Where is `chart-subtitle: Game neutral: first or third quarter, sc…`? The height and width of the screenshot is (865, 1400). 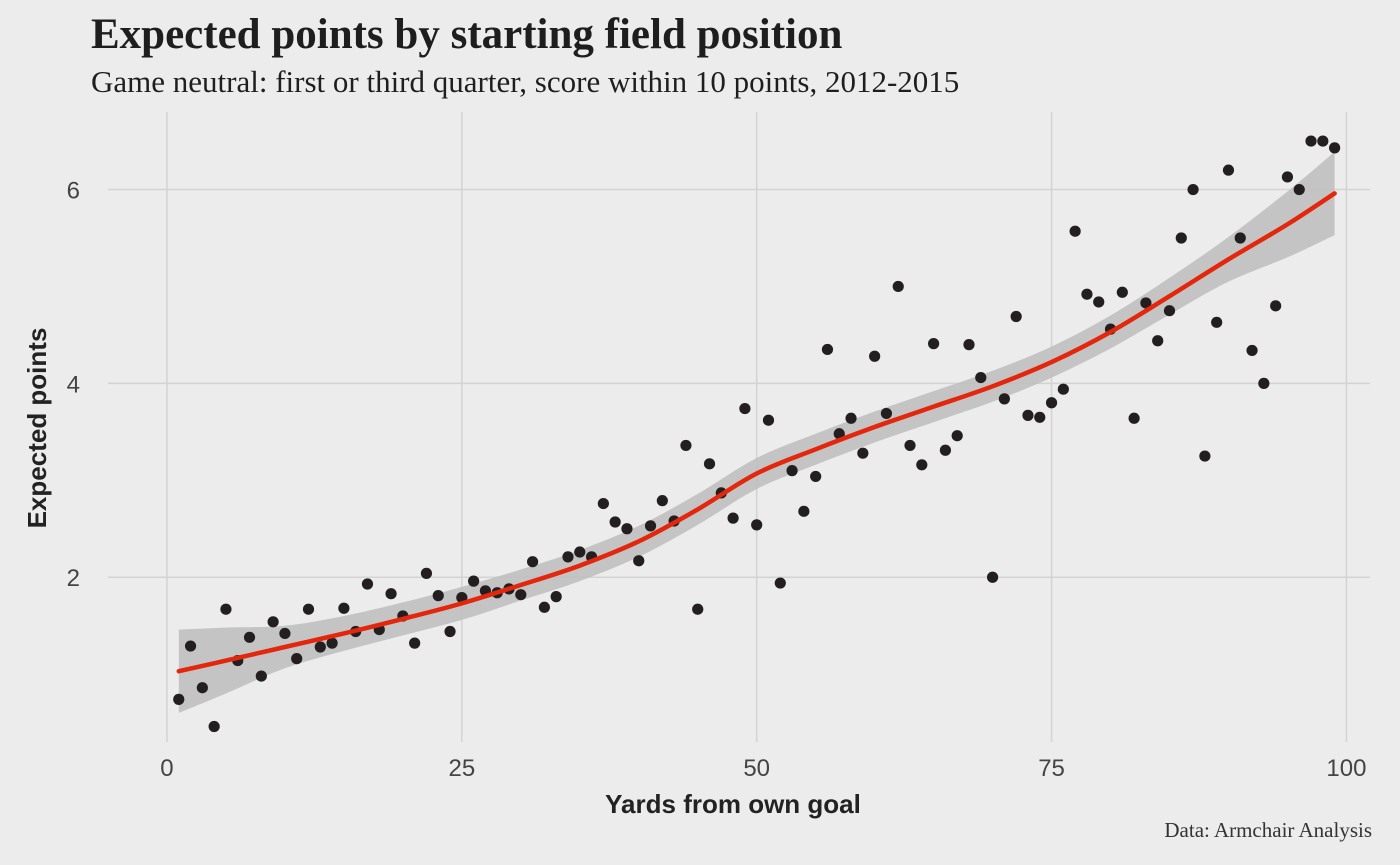 chart-subtitle: Game neutral: first or third quarter, sc… is located at coordinates (525, 81).